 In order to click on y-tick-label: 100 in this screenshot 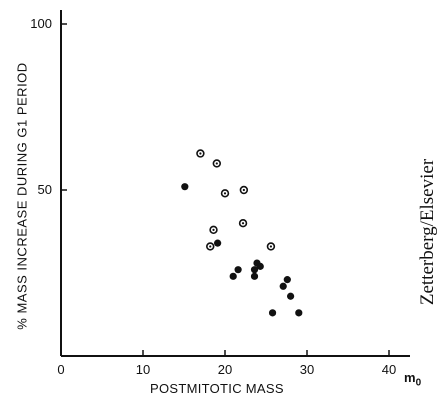, I will do `click(41, 23)`.